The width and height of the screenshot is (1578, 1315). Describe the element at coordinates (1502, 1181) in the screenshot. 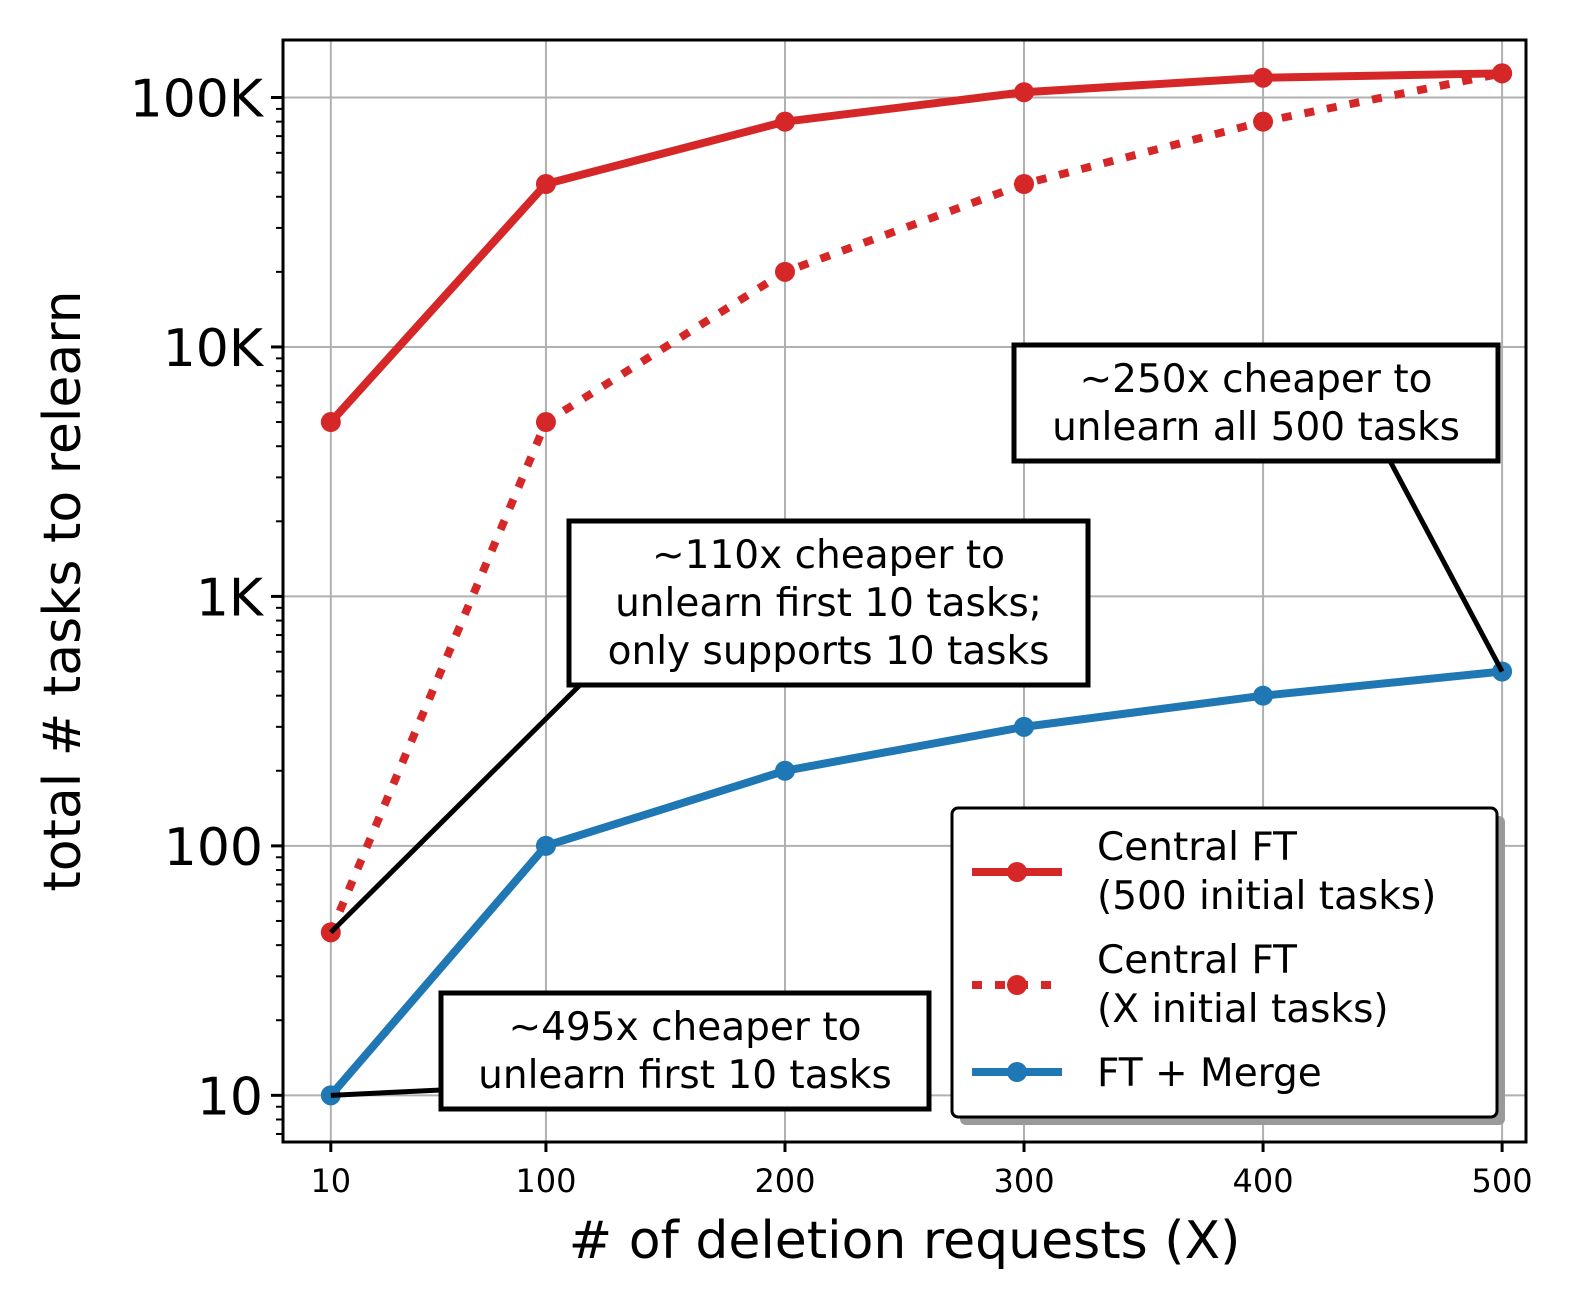

I see `x-tick-label: 500` at that location.